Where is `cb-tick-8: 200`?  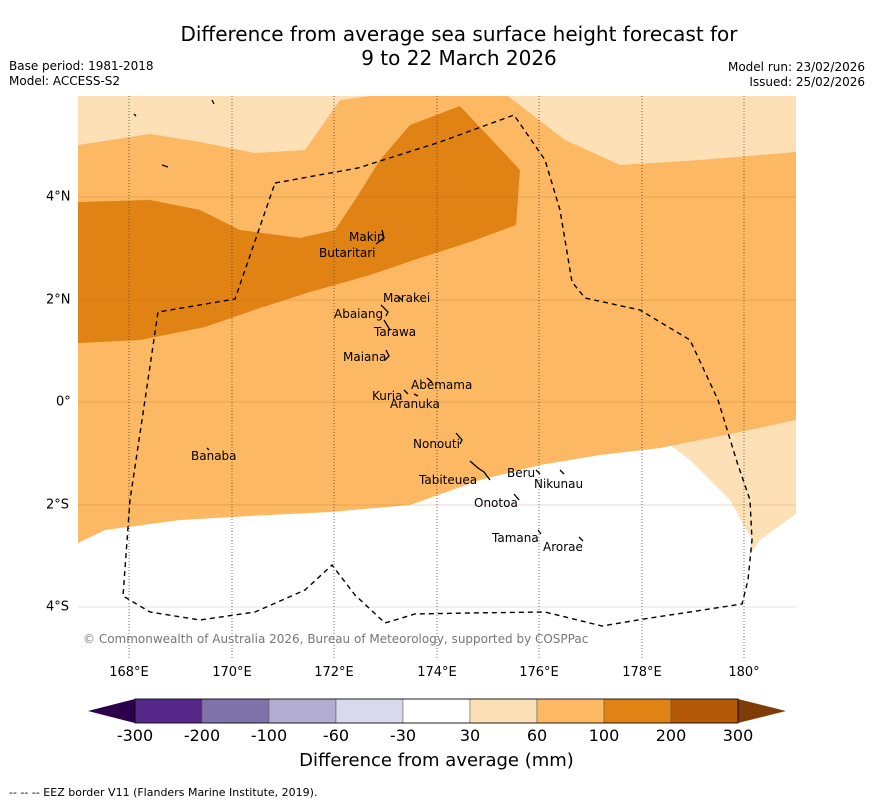 cb-tick-8: 200 is located at coordinates (671, 735).